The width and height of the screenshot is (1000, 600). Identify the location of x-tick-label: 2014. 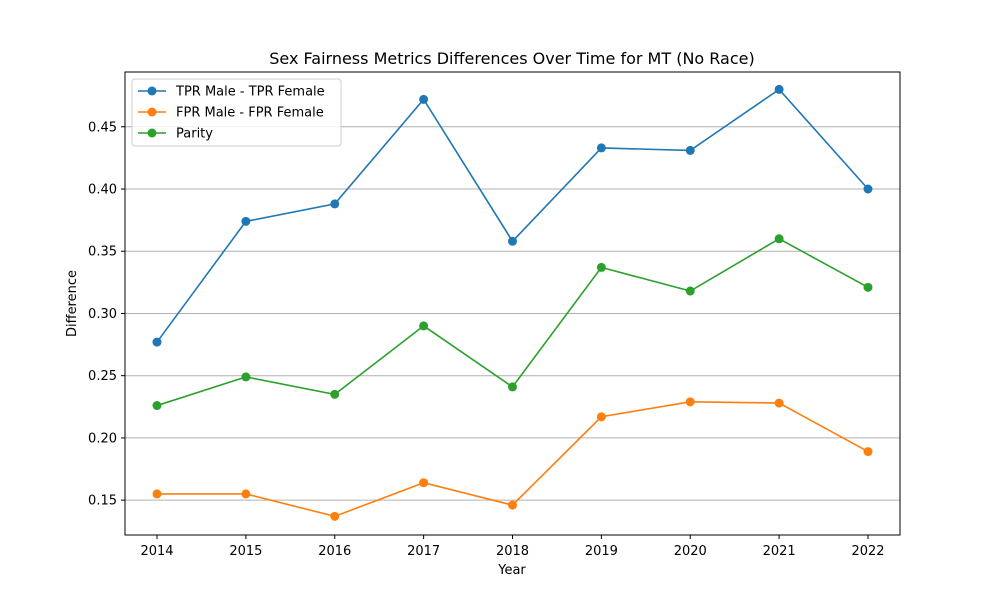
(156, 551).